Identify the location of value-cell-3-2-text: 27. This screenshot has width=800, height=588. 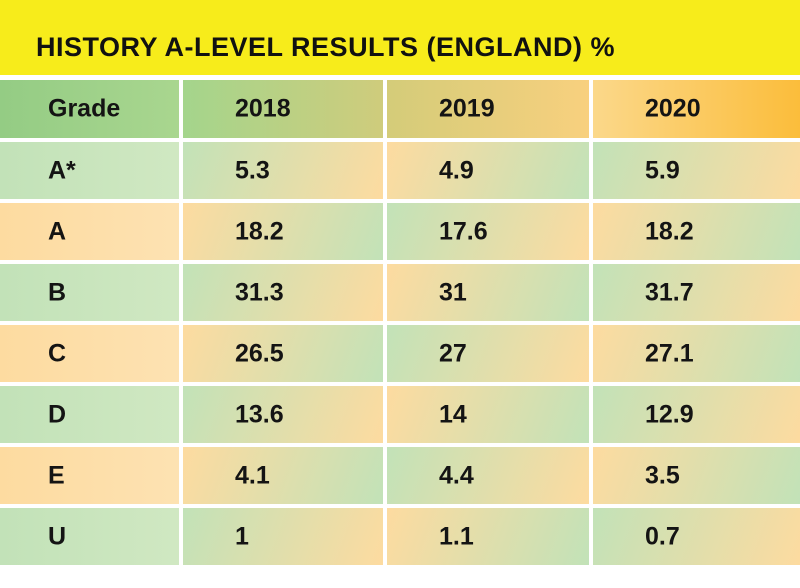
(453, 353).